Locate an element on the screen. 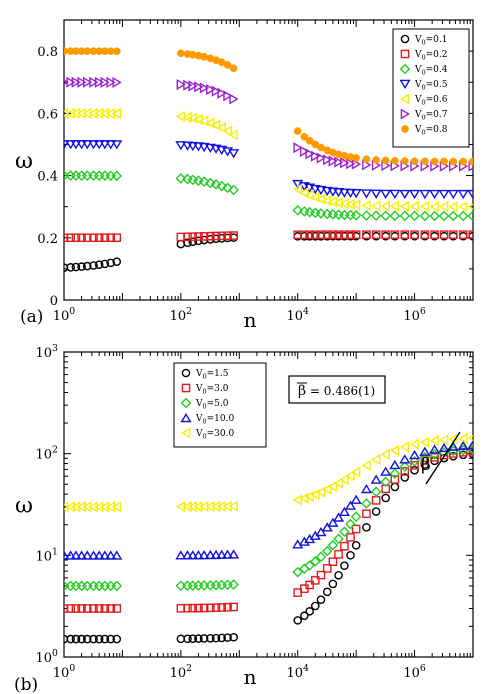 Image resolution: width=491 pixels, height=694 pixels. annotation-frame is located at coordinates (337, 389).